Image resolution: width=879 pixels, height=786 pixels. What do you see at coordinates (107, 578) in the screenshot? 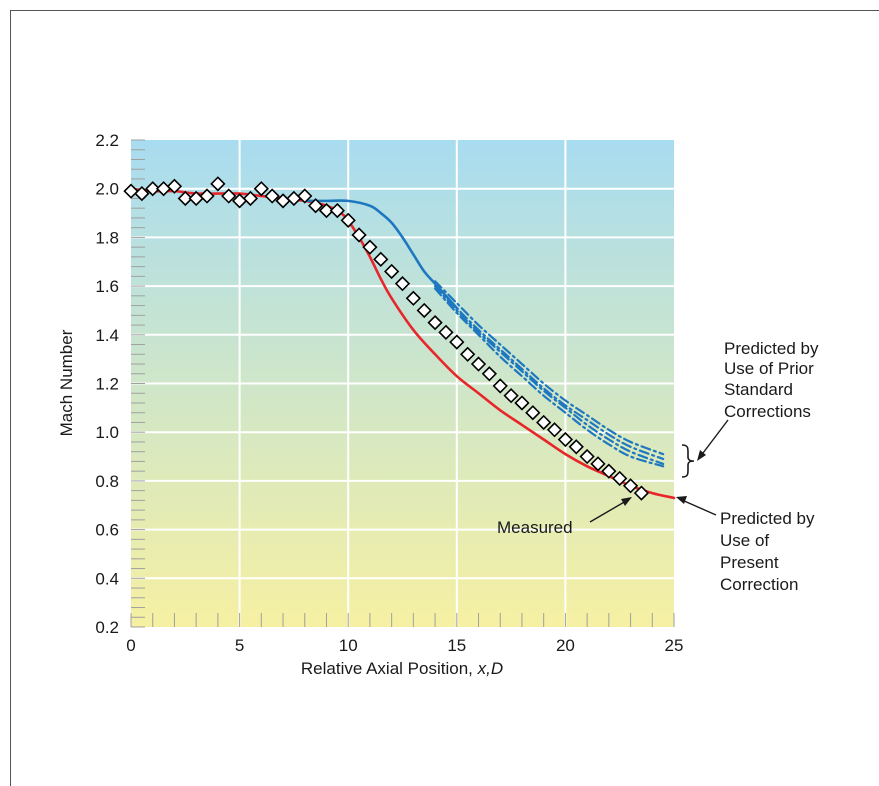
I see `y-tick-label: 0.4` at bounding box center [107, 578].